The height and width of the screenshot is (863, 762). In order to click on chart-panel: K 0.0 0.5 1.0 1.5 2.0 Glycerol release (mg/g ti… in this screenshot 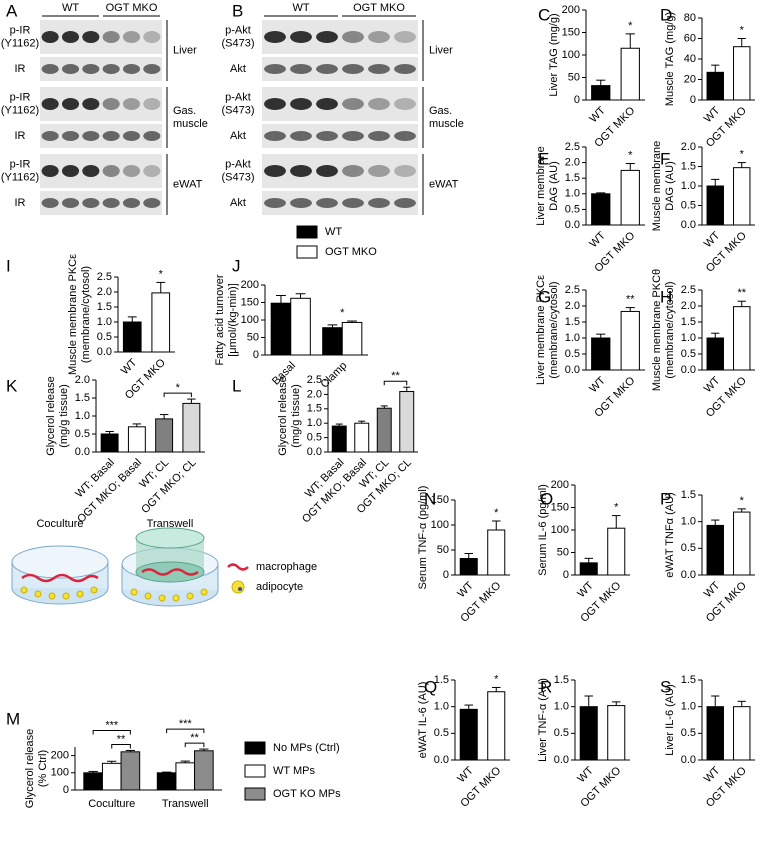, I will do `click(105, 450)`.